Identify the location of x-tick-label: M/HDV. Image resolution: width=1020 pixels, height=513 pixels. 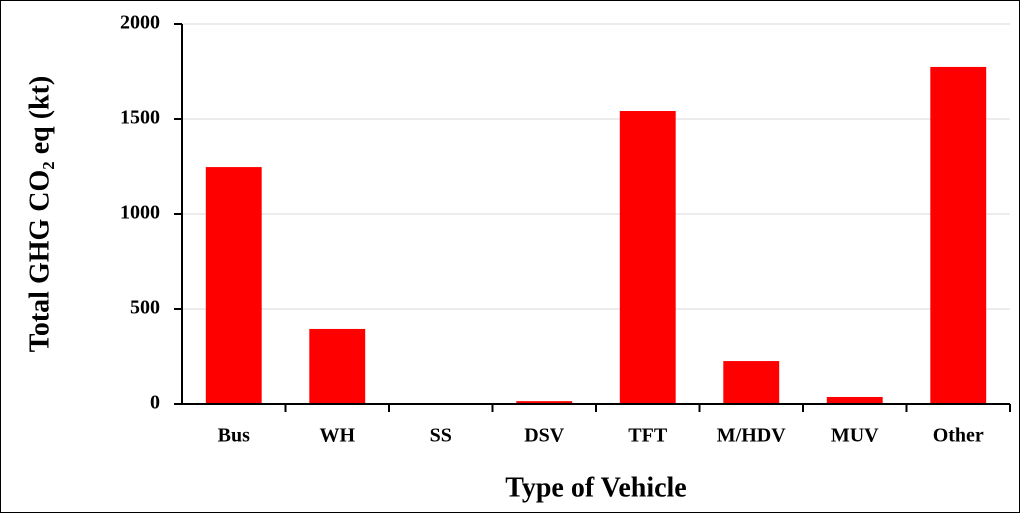
(751, 436).